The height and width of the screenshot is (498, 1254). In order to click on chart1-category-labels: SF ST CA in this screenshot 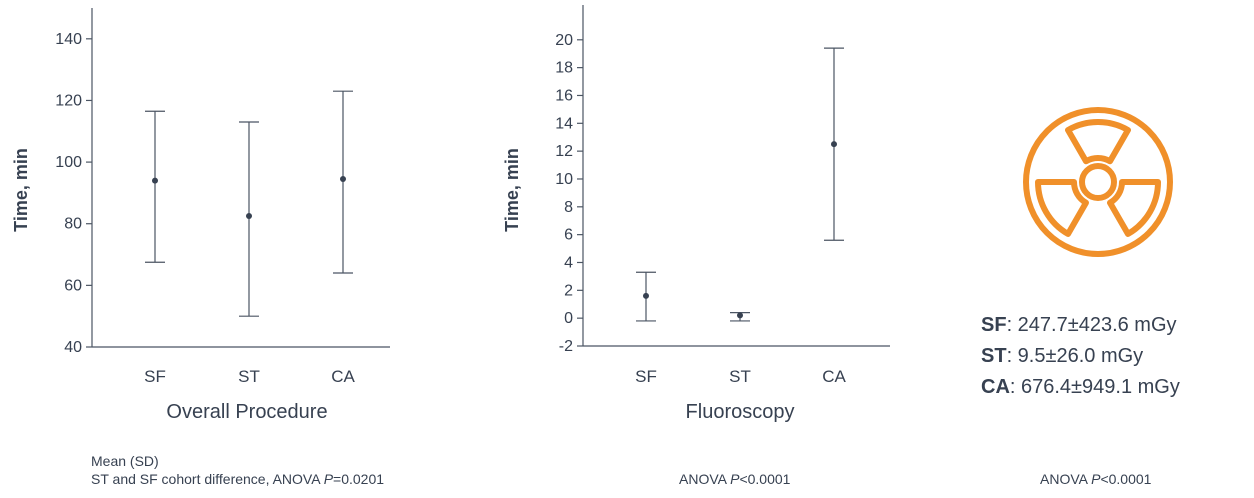, I will do `click(249, 376)`.